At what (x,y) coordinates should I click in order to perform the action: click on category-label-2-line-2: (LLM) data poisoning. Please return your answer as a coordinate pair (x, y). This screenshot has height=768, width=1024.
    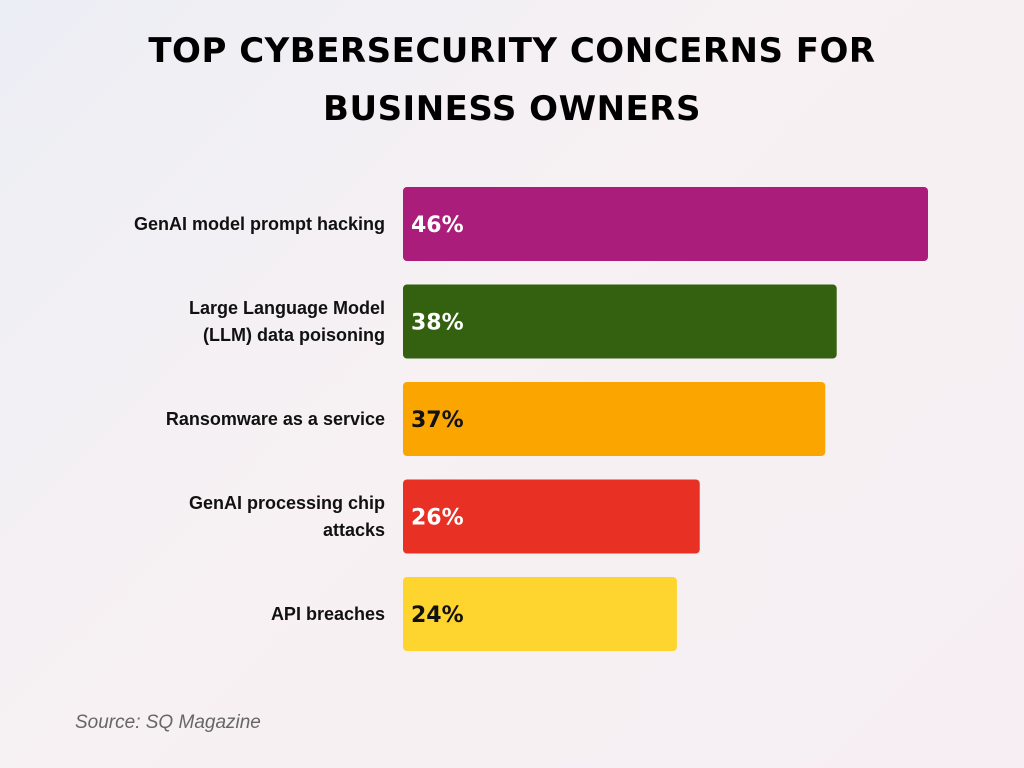
    Looking at the image, I should click on (294, 335).